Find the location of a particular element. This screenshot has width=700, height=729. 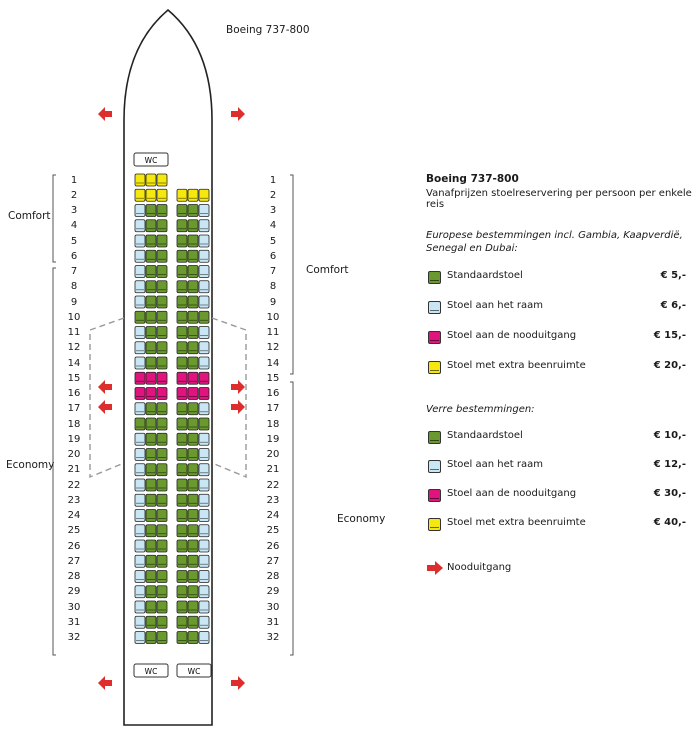

seat-4-E-standard is located at coordinates (193, 226).